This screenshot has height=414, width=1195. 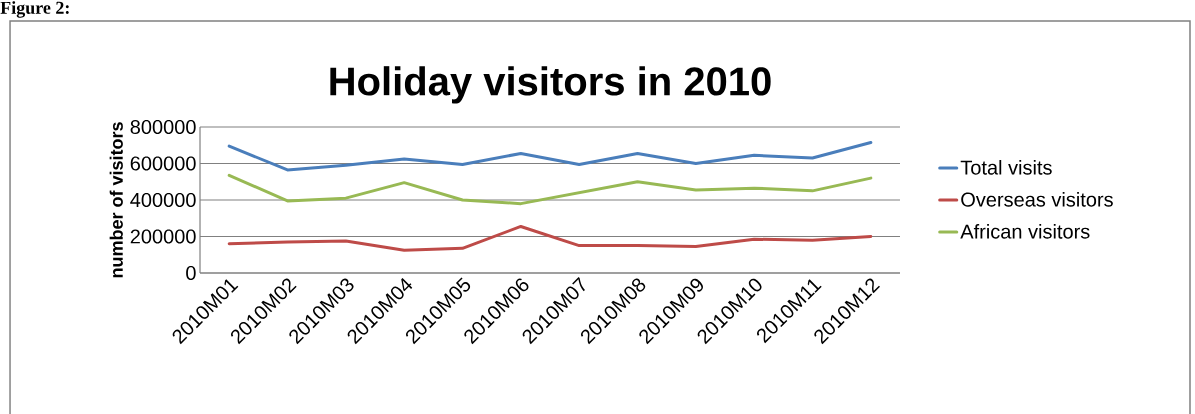 I want to click on chart-title: Holiday visitors in 2010, so click(x=550, y=85).